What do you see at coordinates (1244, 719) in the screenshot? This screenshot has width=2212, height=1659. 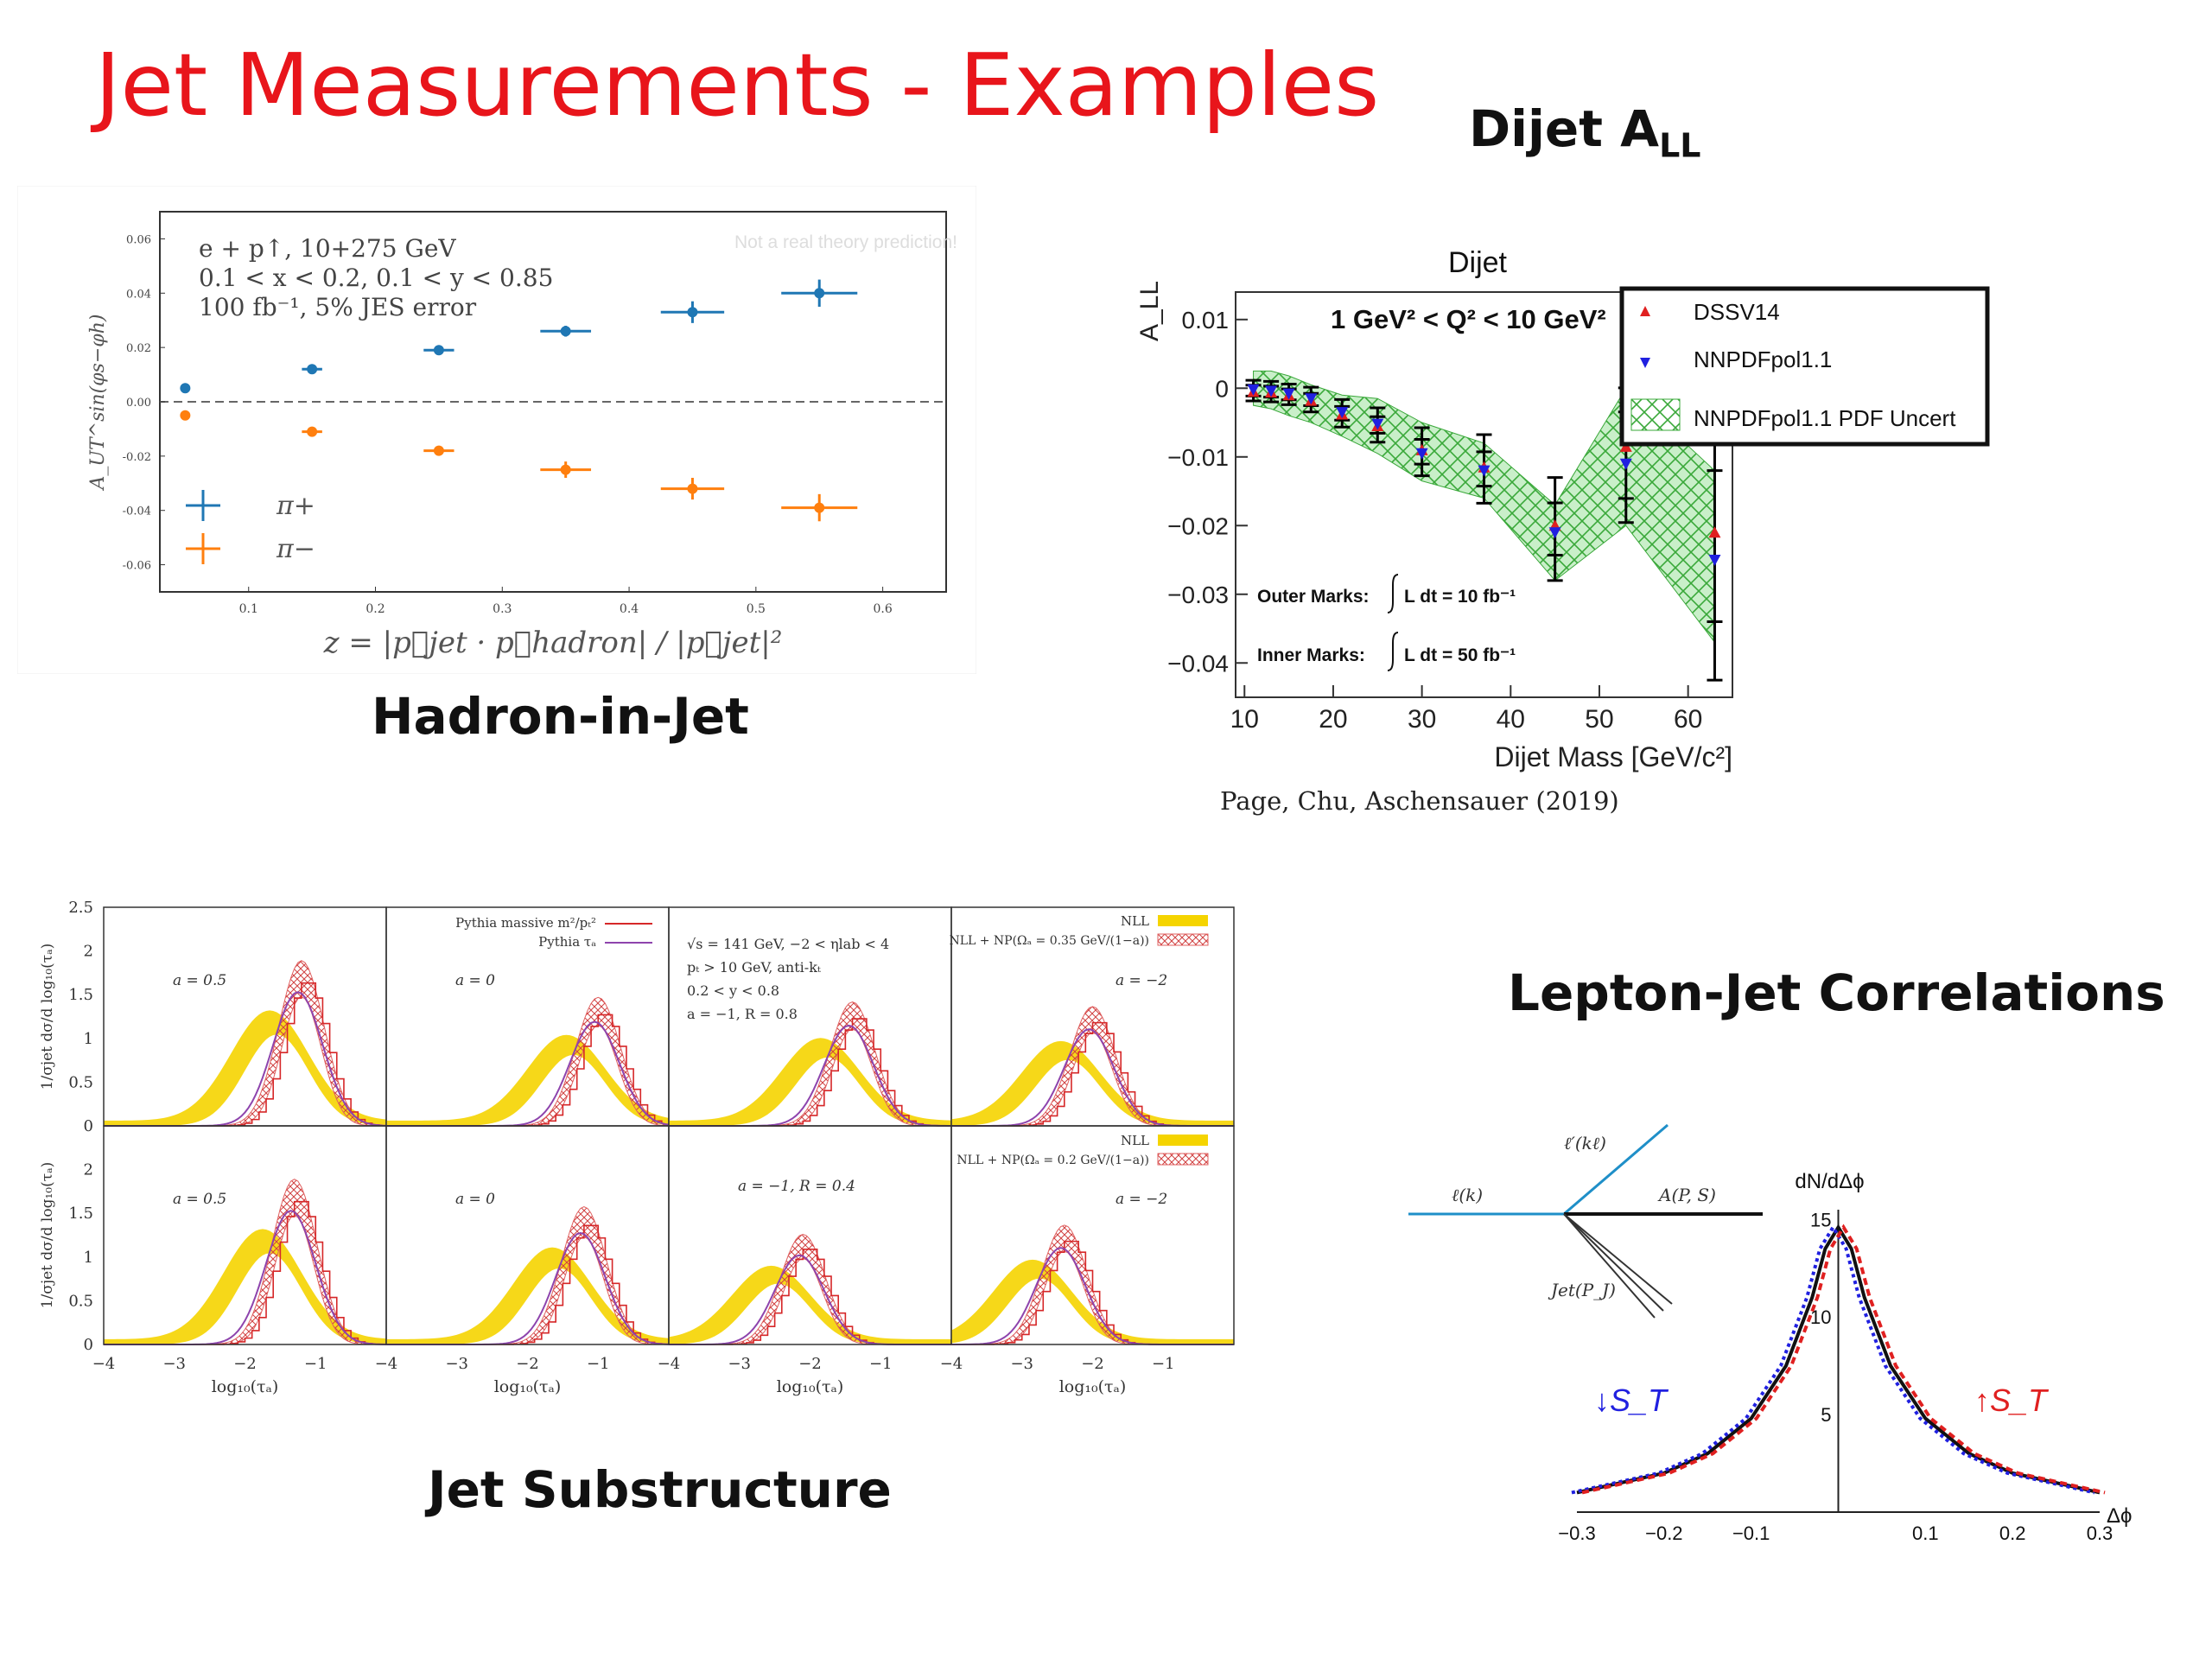 I see `dijet-xtick-label: 10` at bounding box center [1244, 719].